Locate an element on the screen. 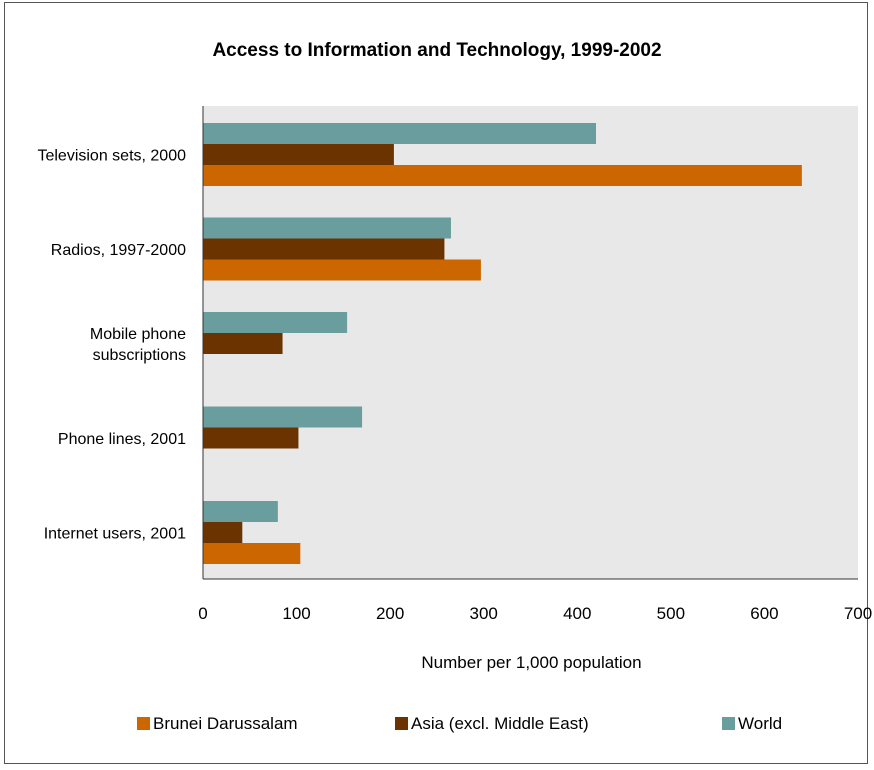 This screenshot has width=874, height=770. category-label: Mobile phone subscriptions is located at coordinates (138, 345).